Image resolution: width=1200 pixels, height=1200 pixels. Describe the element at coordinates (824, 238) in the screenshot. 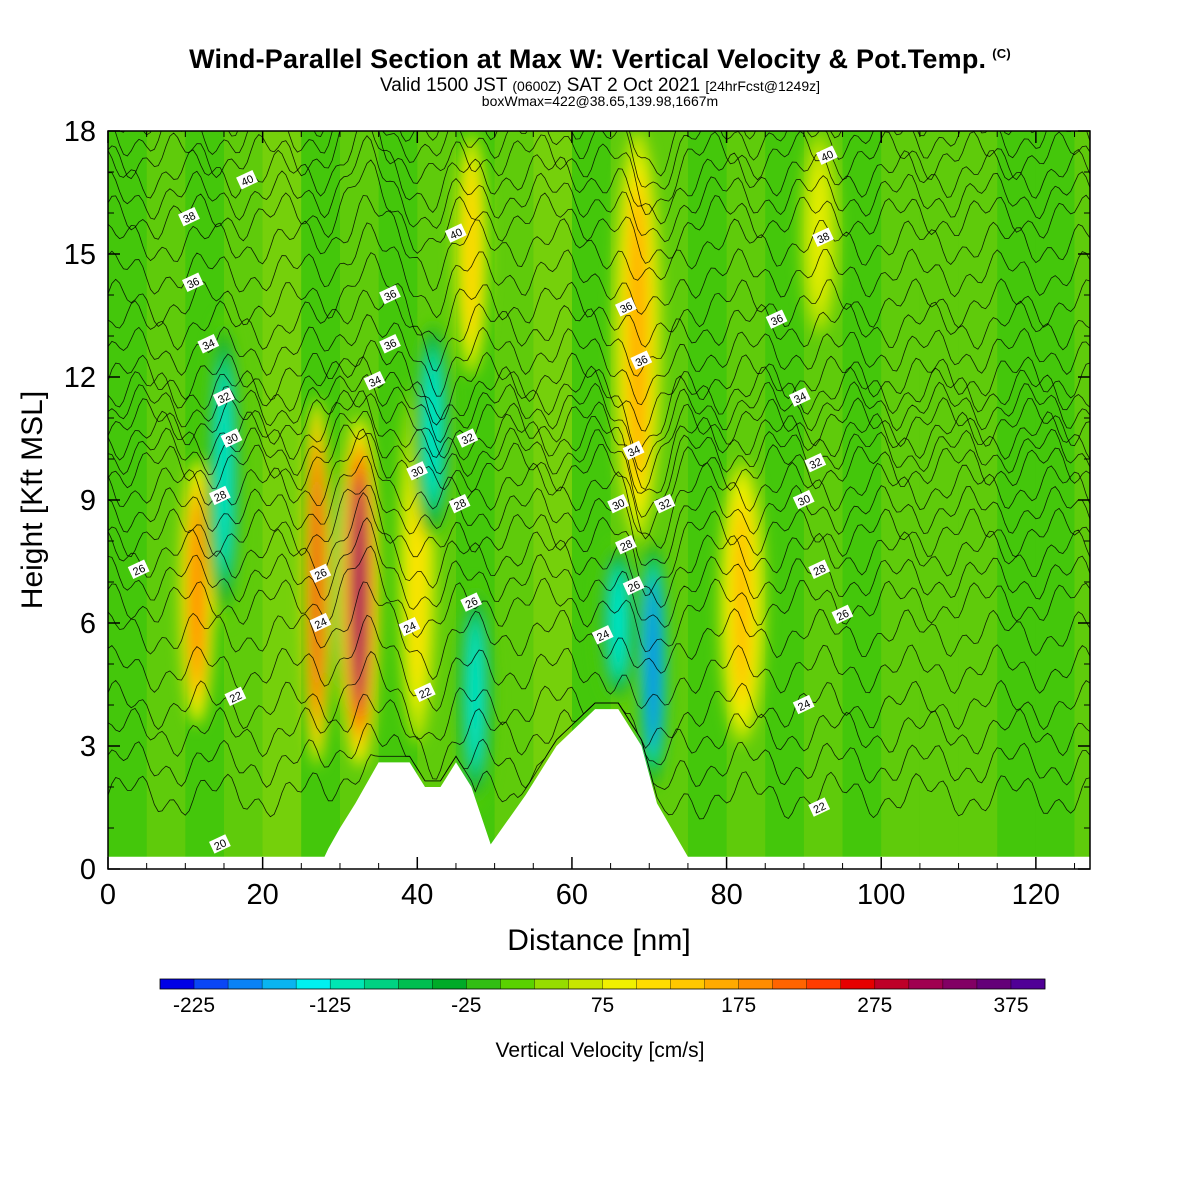

I see `isentrope-label-text: 38` at that location.